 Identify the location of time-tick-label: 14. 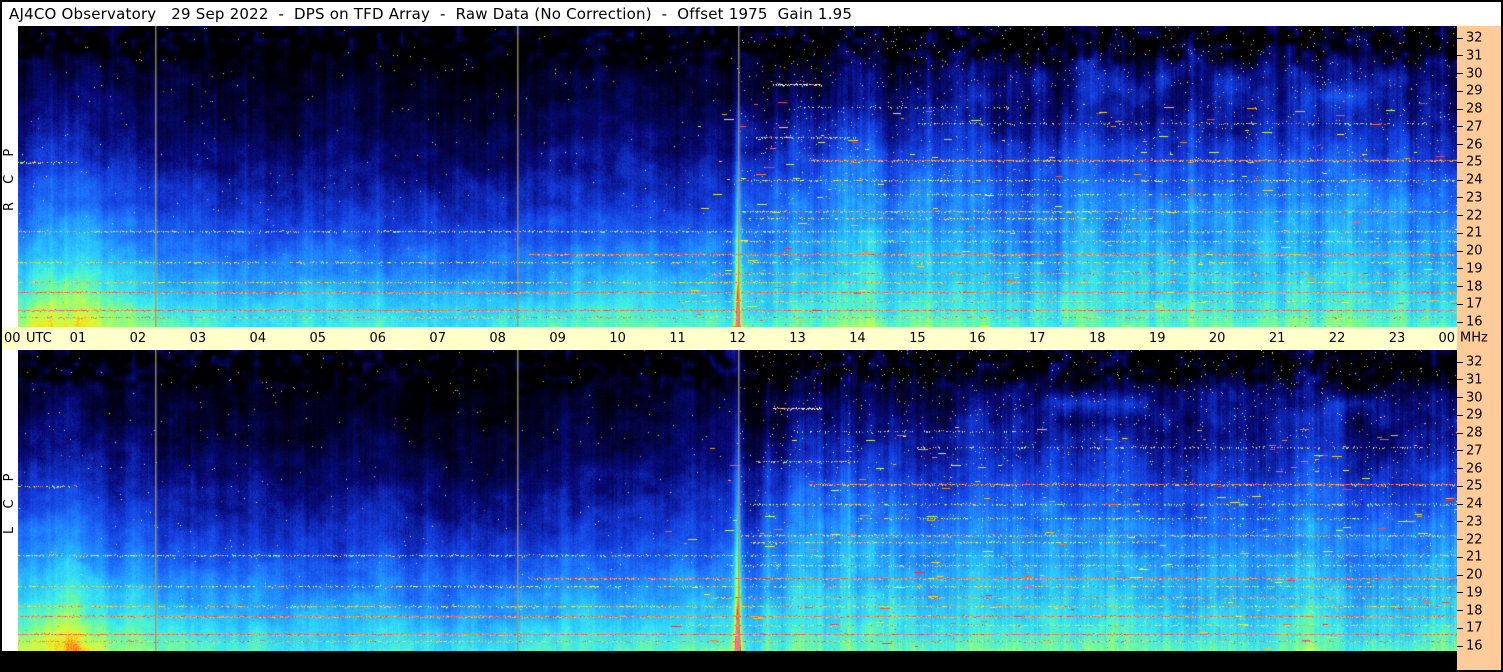
(857, 338).